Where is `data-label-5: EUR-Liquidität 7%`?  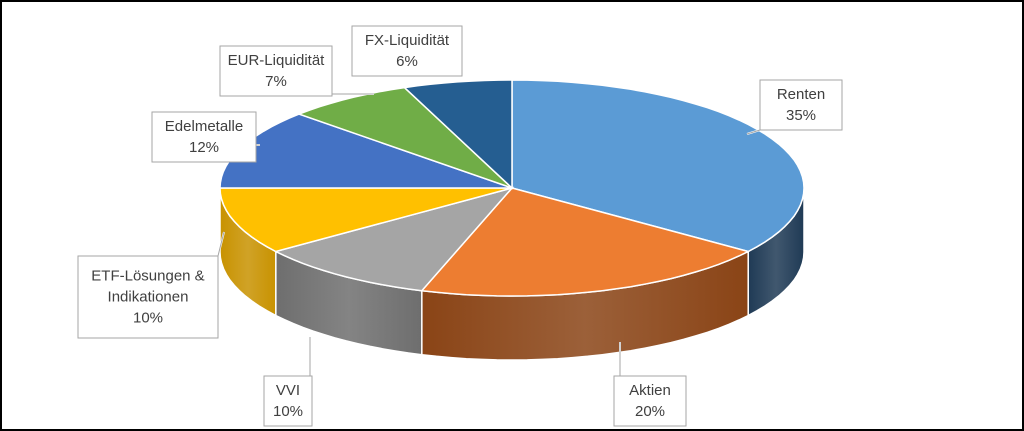 data-label-5: EUR-Liquidität 7% is located at coordinates (276, 71).